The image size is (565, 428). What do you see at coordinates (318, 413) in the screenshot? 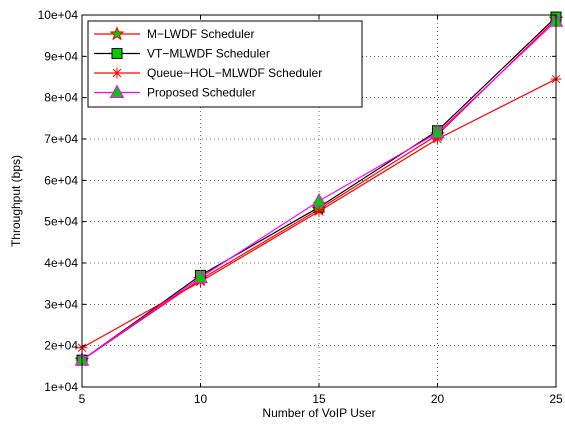
I see `x-axis-label: Number of VoIP User` at bounding box center [318, 413].